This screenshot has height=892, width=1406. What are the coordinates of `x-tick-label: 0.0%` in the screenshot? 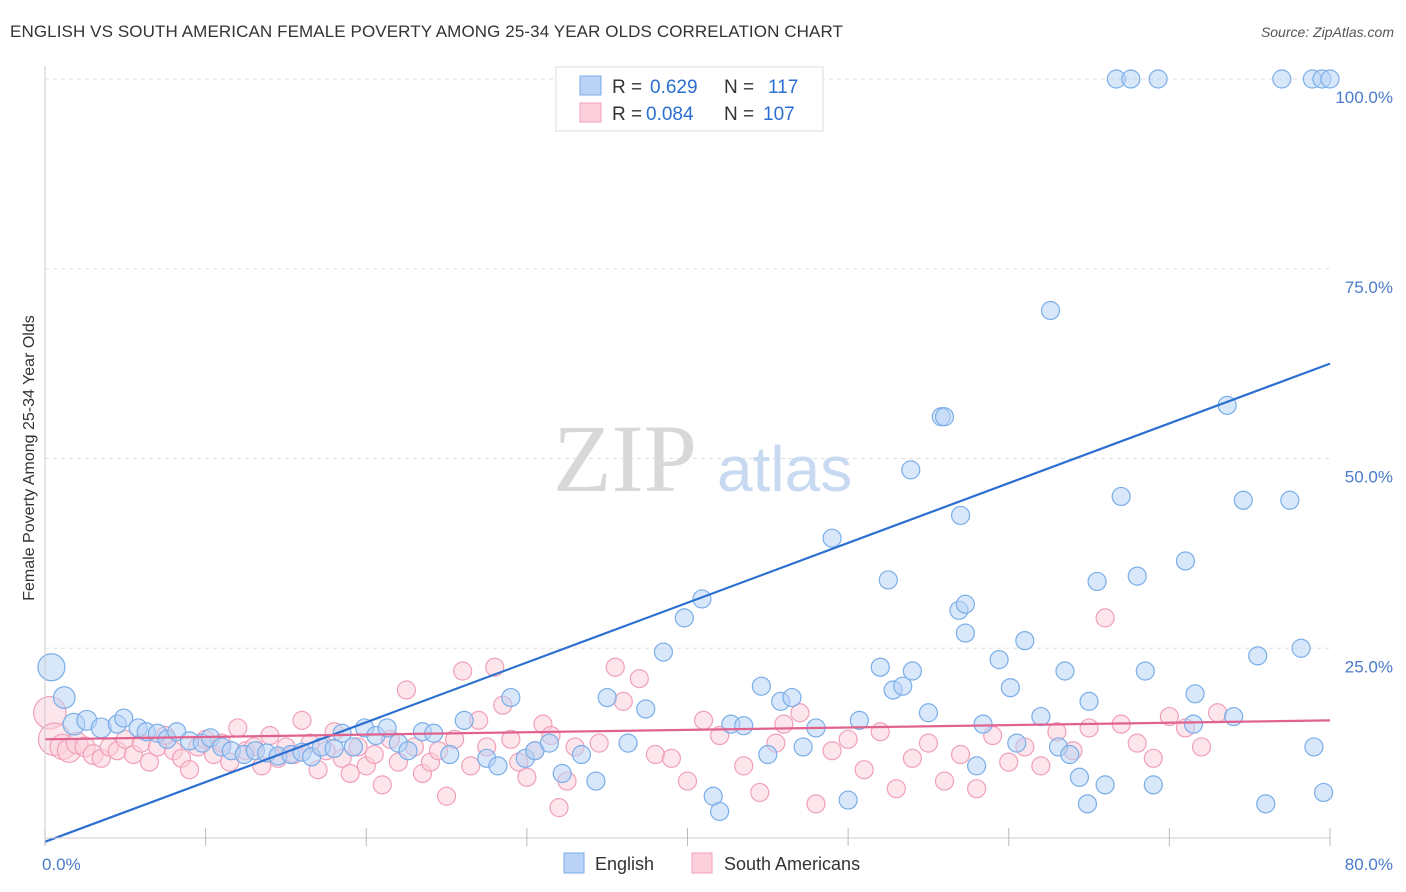 It's located at (61, 864).